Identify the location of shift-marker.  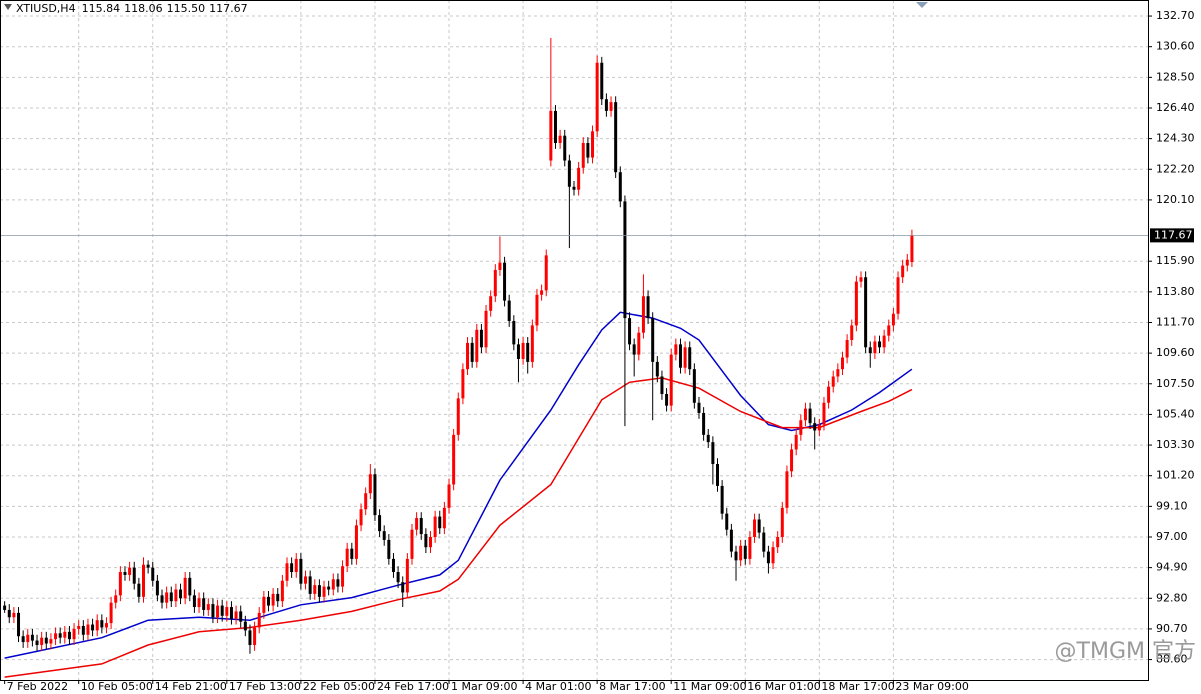
(922, 5).